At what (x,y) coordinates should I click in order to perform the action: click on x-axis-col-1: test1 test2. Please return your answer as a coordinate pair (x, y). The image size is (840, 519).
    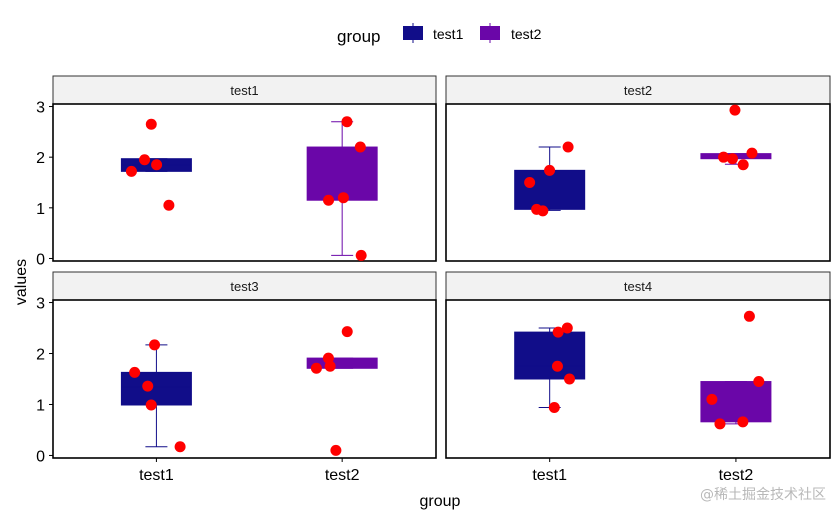
    Looking at the image, I should click on (642, 471).